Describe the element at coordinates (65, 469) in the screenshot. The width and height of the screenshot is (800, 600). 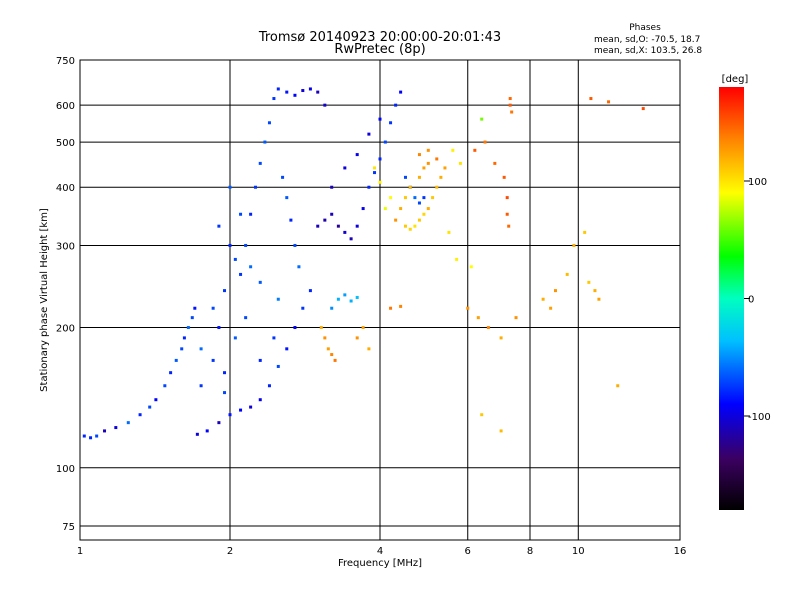
I see `y-tick-label: 100` at that location.